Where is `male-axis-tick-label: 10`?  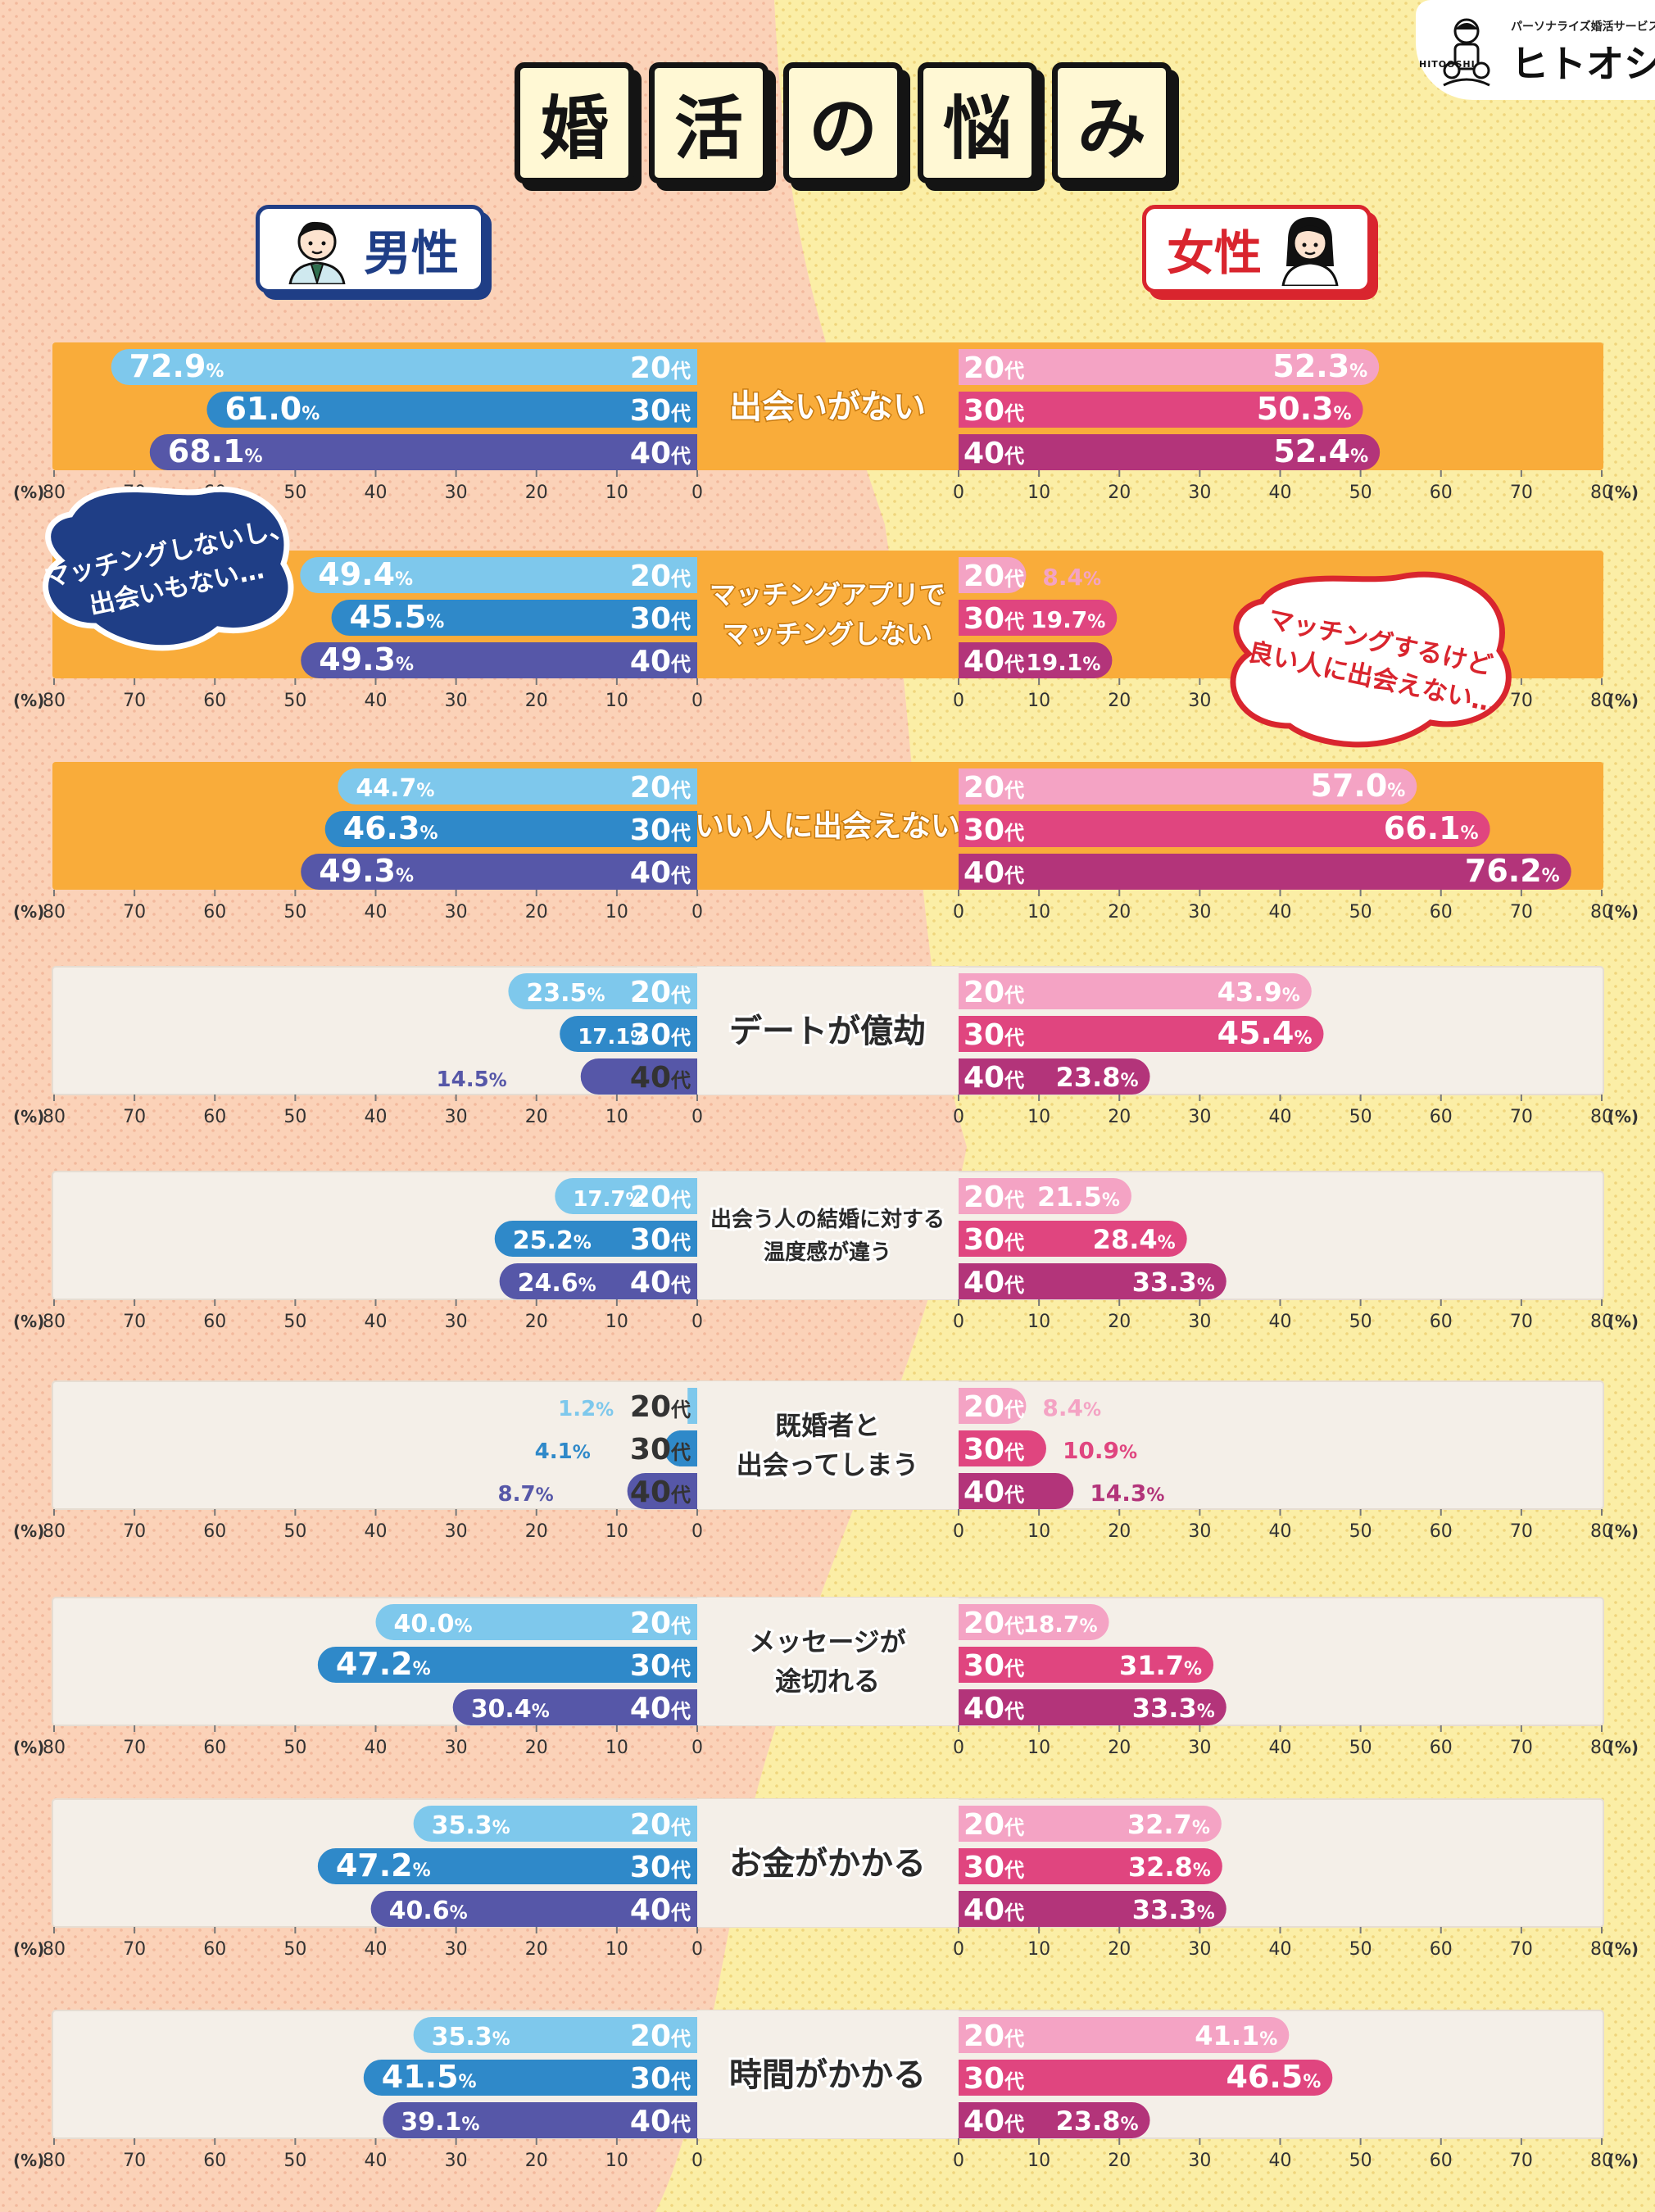
male-axis-tick-label: 10 is located at coordinates (616, 2161).